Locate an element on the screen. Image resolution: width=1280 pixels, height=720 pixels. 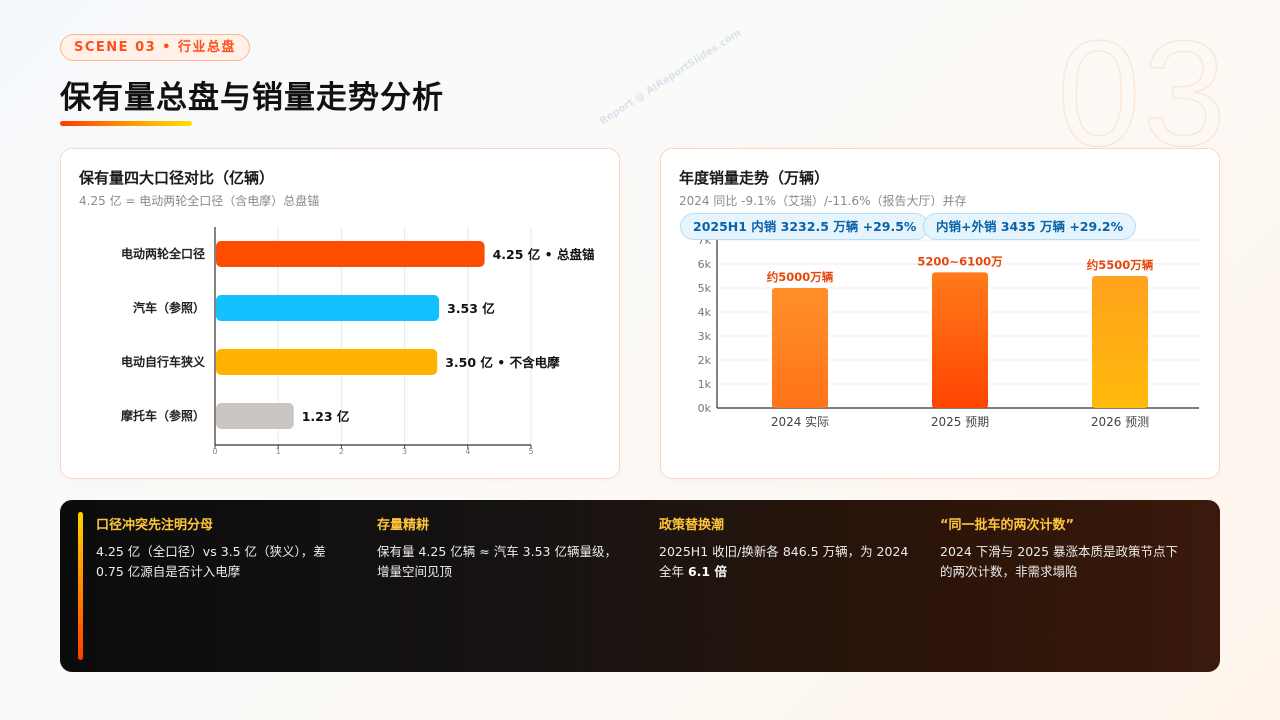
data-label: 4.25 亿 • 总盘锚 is located at coordinates (544, 254).